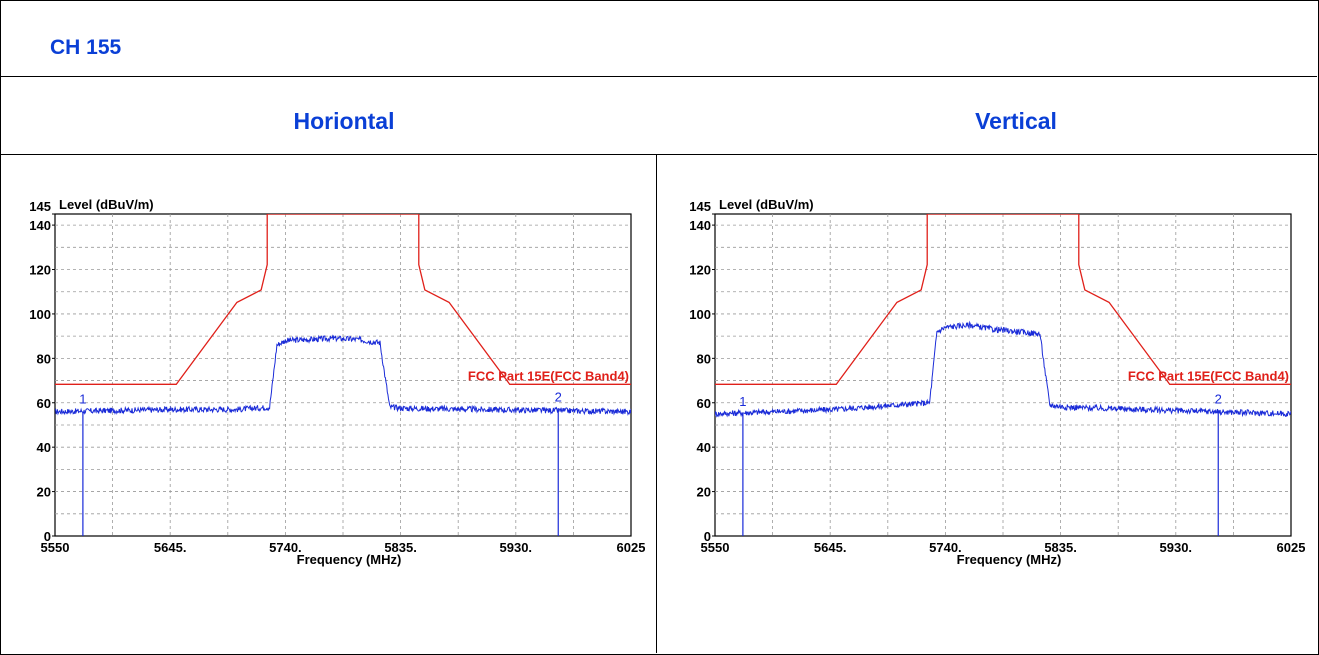 This screenshot has width=1319, height=655. What do you see at coordinates (658, 154) in the screenshot?
I see `divider-columns` at bounding box center [658, 154].